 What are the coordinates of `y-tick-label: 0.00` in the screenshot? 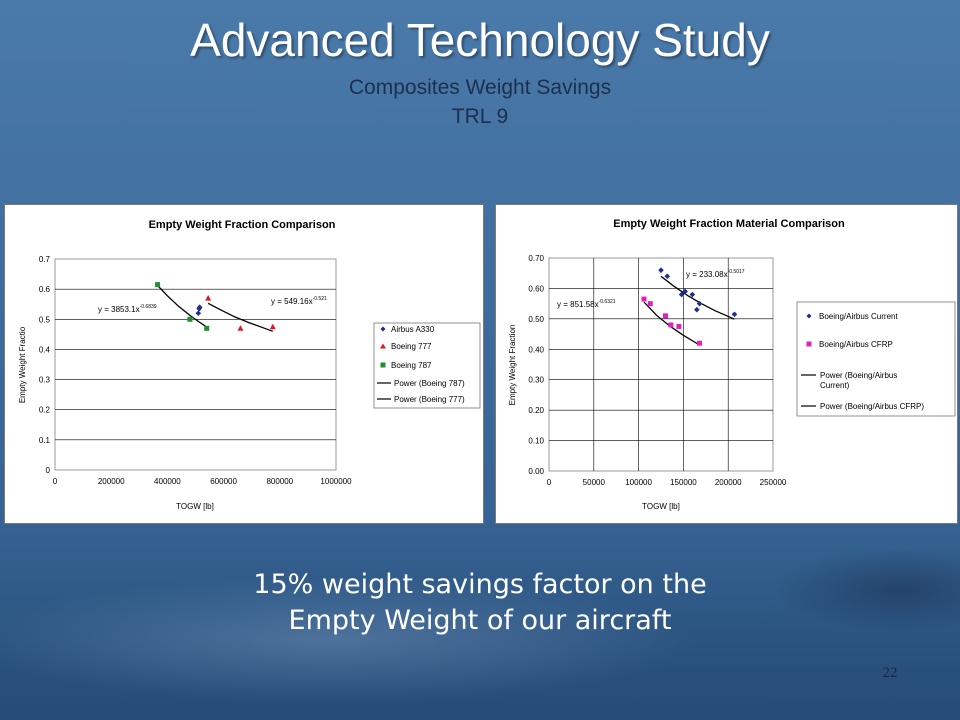 It's located at (536, 471).